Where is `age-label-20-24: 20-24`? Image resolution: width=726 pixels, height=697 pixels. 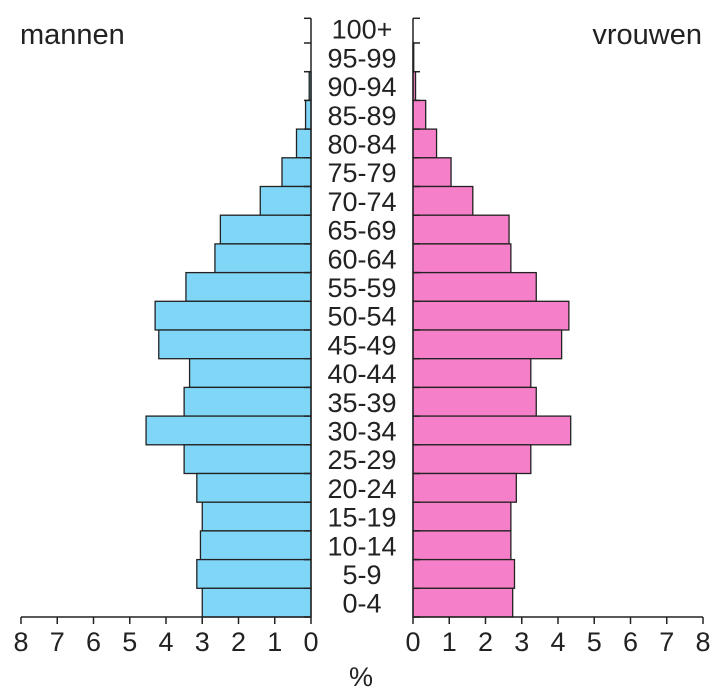
age-label-20-24: 20-24 is located at coordinates (361, 489).